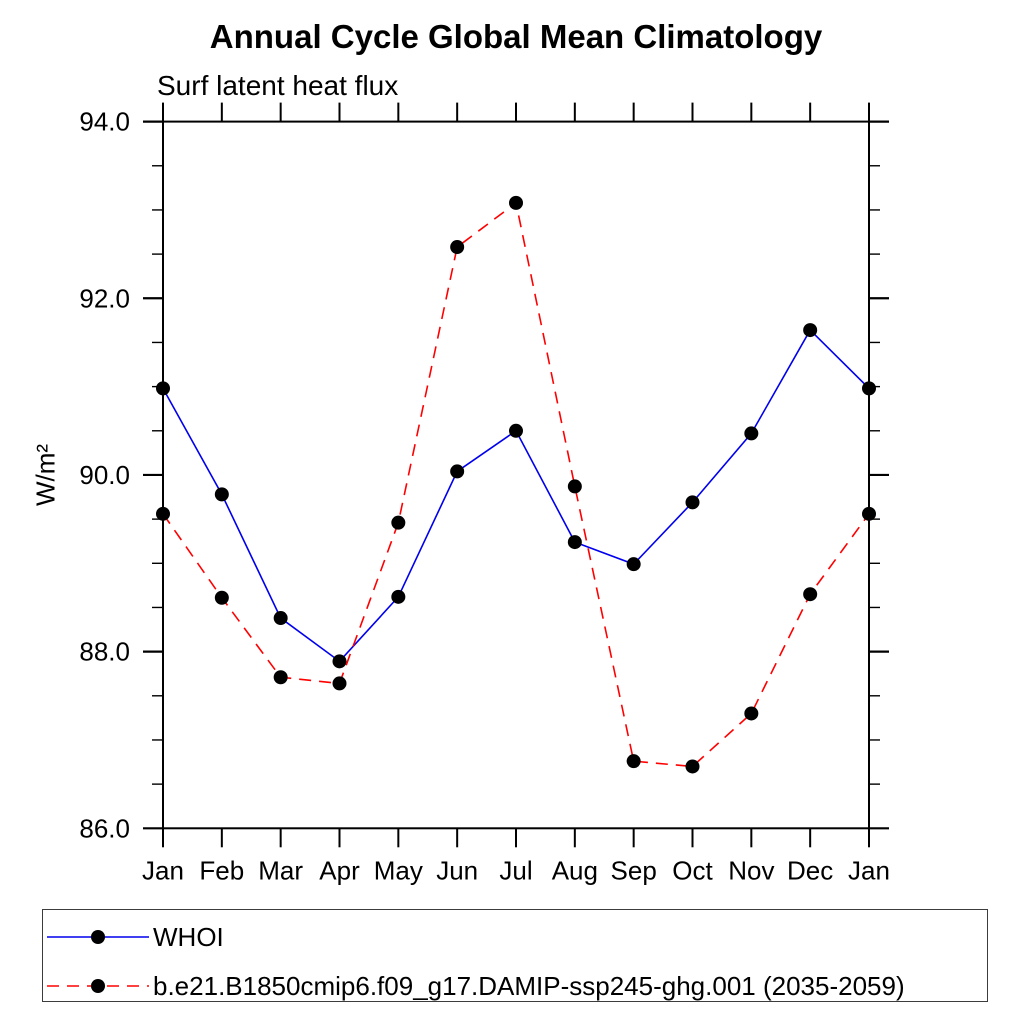 This screenshot has width=1024, height=1024. I want to click on x-tick-label: Nov, so click(751, 870).